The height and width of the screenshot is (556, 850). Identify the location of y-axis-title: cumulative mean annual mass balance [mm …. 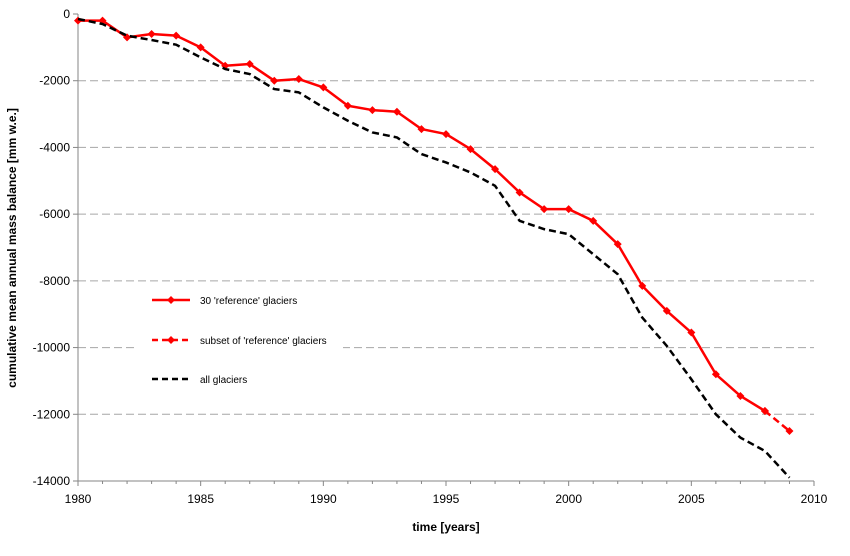
(12, 248).